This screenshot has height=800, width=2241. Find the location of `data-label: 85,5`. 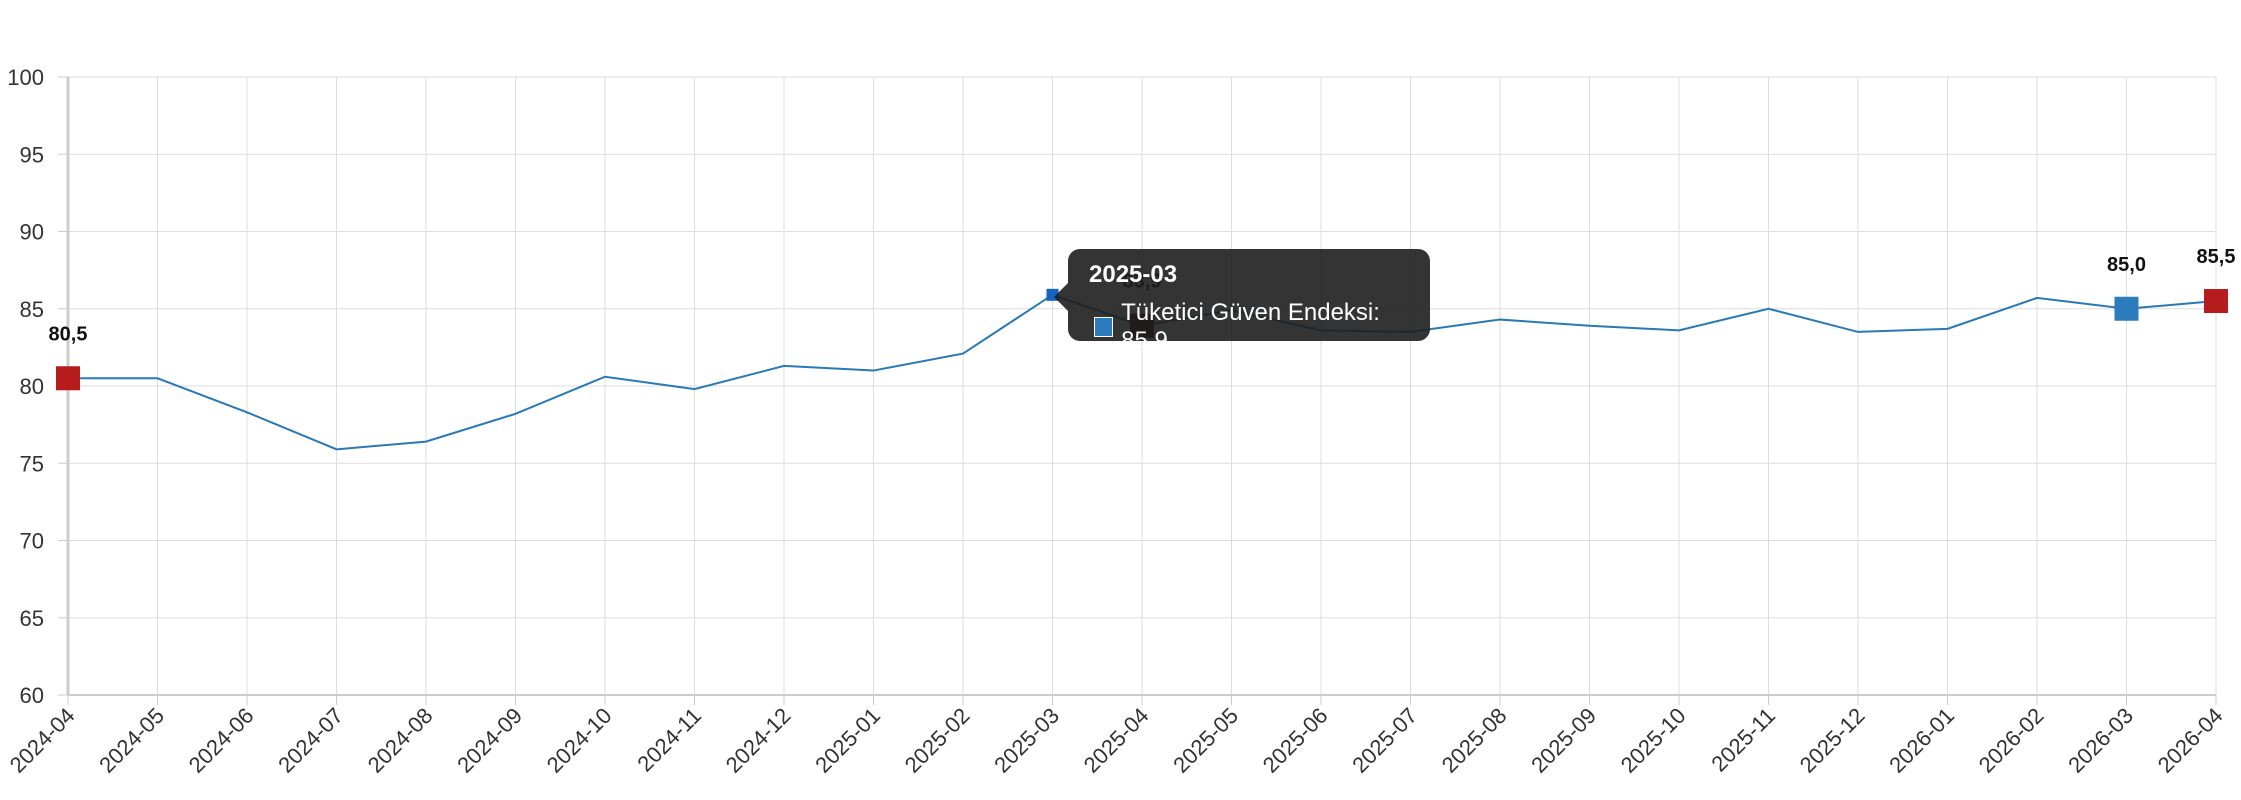

data-label: 85,5 is located at coordinates (2216, 257).